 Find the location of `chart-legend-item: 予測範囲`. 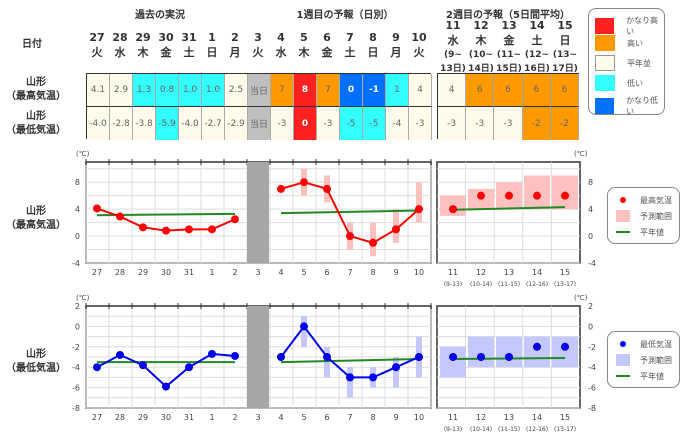

chart-legend-item: 予測範囲 is located at coordinates (644, 360).